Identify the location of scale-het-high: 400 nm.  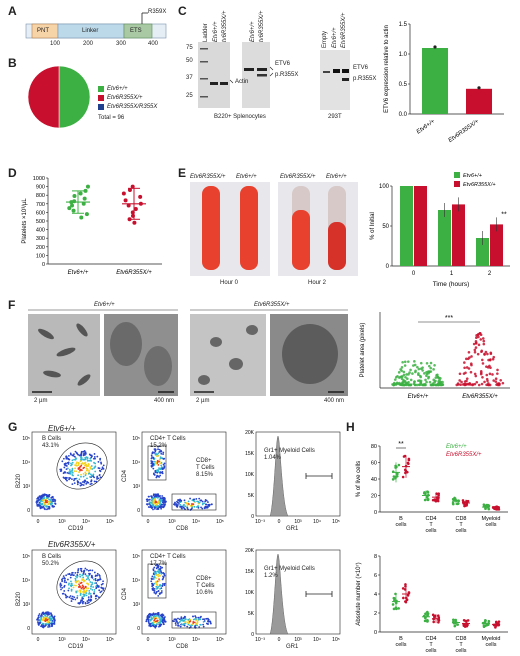
(334, 401).